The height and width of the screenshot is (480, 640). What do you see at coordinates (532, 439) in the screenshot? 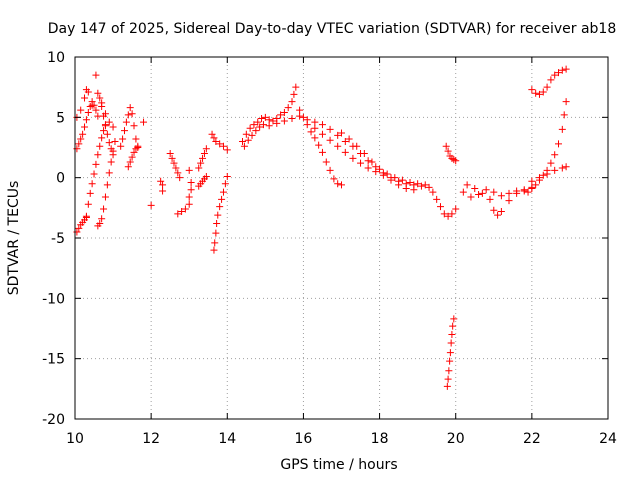
I see `x-tick-label: 22` at bounding box center [532, 439].